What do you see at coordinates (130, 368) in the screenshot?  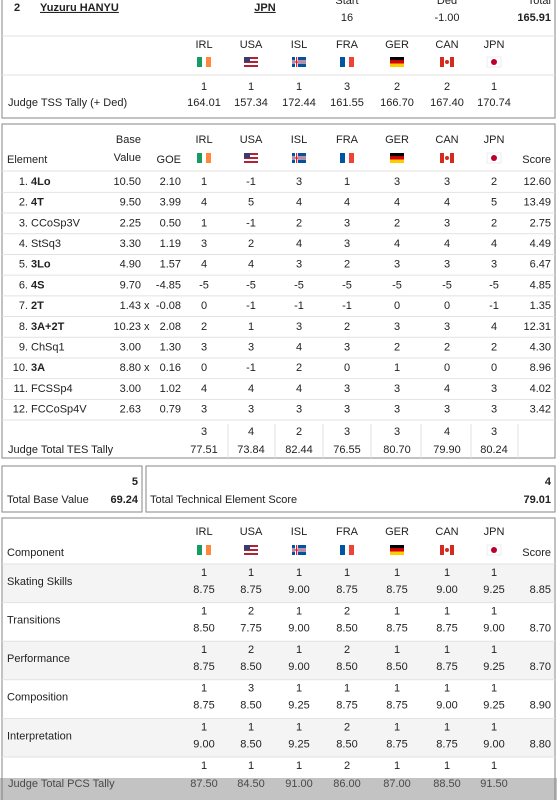 I see `base-value: 8.80` at bounding box center [130, 368].